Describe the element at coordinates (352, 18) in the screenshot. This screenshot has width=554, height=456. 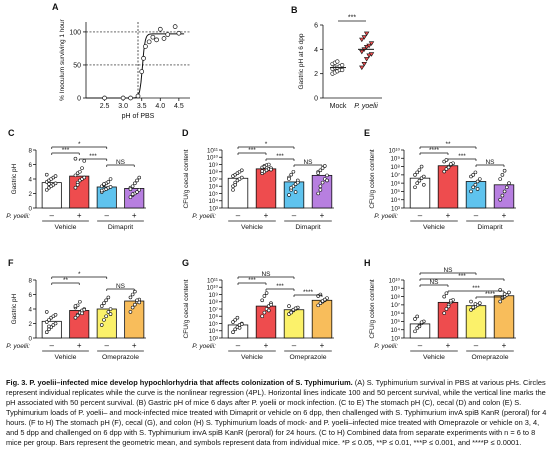
I see `panel-b-significance-label: ***` at that location.